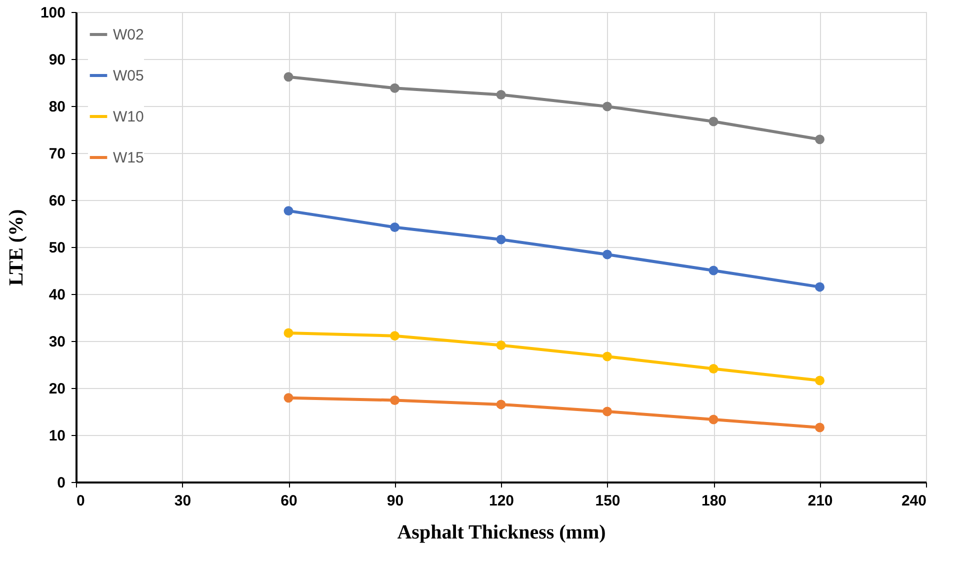 This screenshot has height=570, width=978. I want to click on x-tick-label: 180, so click(714, 501).